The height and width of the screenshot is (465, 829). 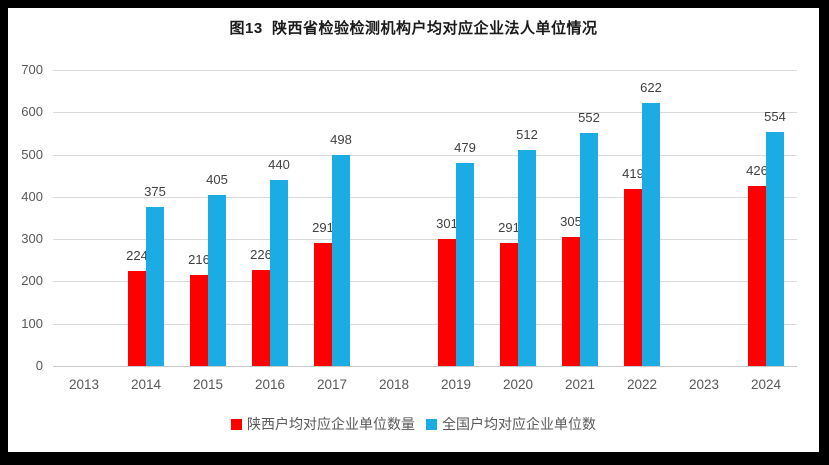 What do you see at coordinates (146, 384) in the screenshot?
I see `x-tick-label: 2014` at bounding box center [146, 384].